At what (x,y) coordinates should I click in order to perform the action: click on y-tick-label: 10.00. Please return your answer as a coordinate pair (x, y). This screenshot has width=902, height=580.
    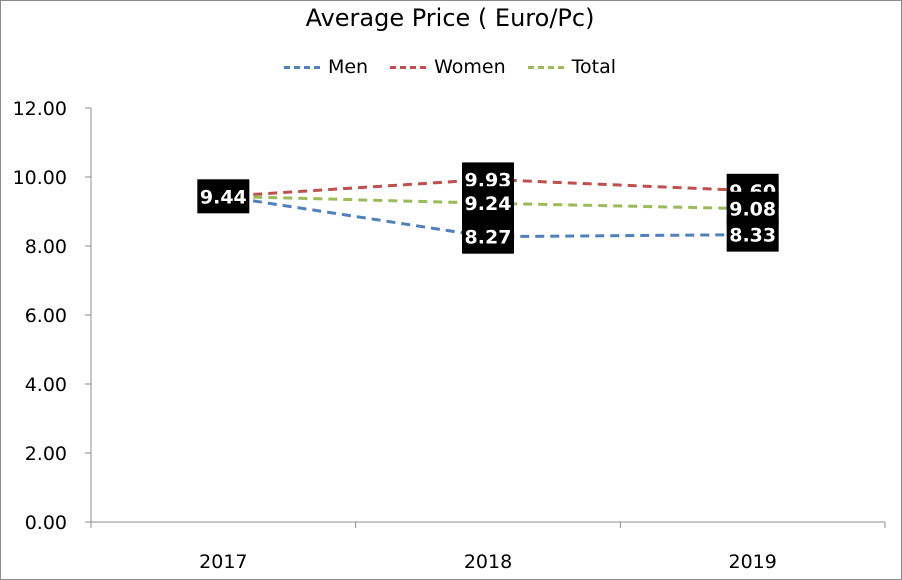
    Looking at the image, I should click on (40, 178).